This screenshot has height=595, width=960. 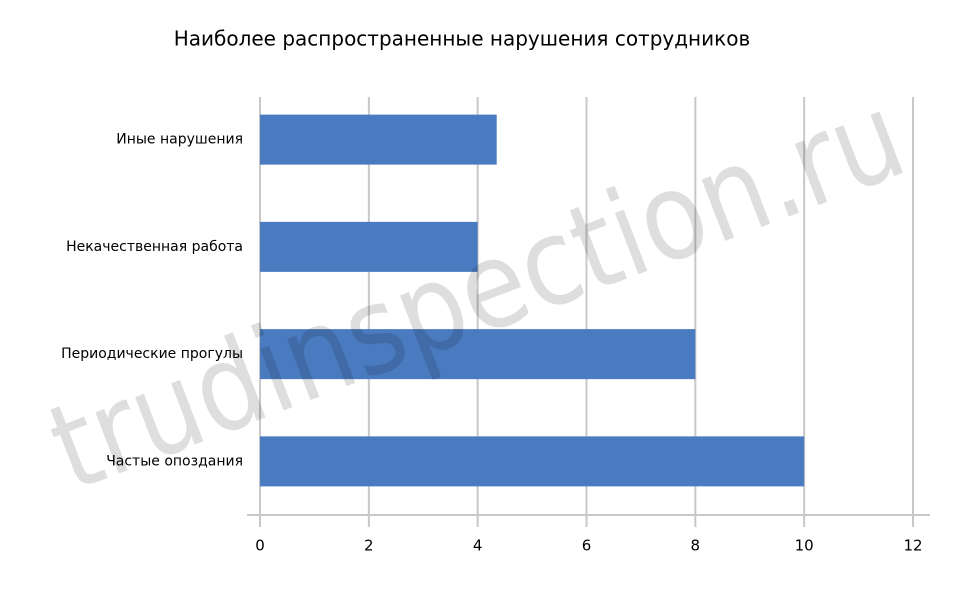 What do you see at coordinates (369, 546) in the screenshot?
I see `x-tick-label: 2` at bounding box center [369, 546].